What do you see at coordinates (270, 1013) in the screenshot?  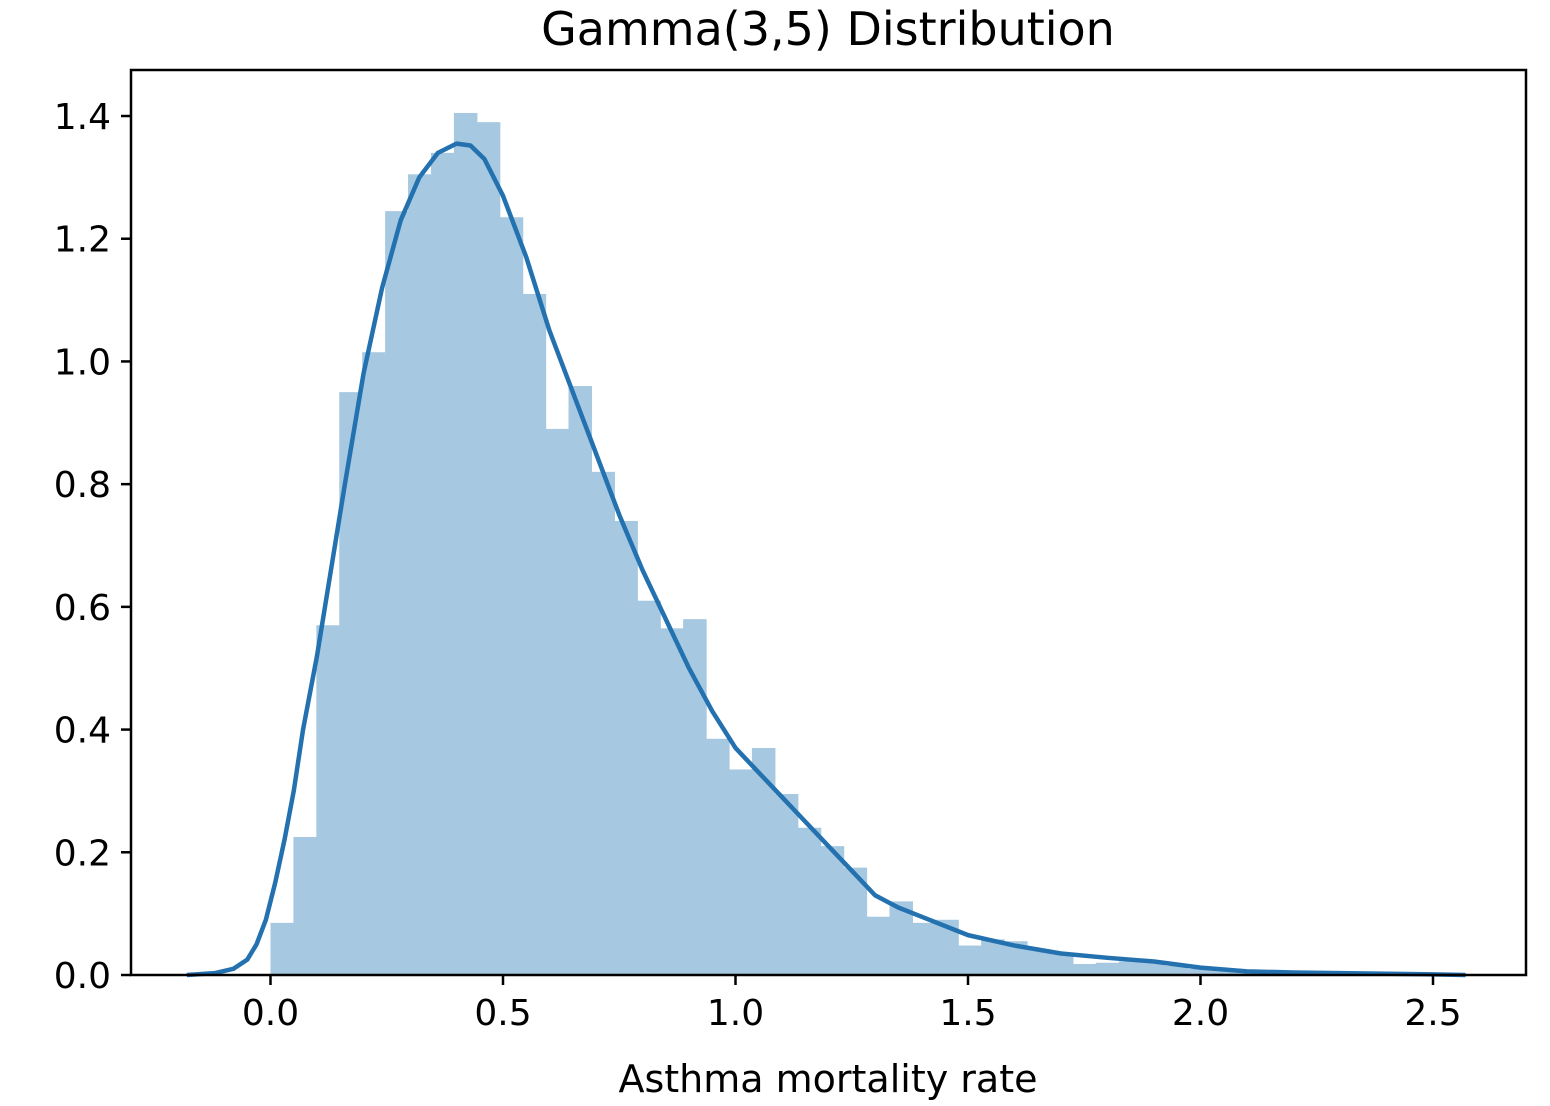 I see `x-tick-label: 0.0` at bounding box center [270, 1013].